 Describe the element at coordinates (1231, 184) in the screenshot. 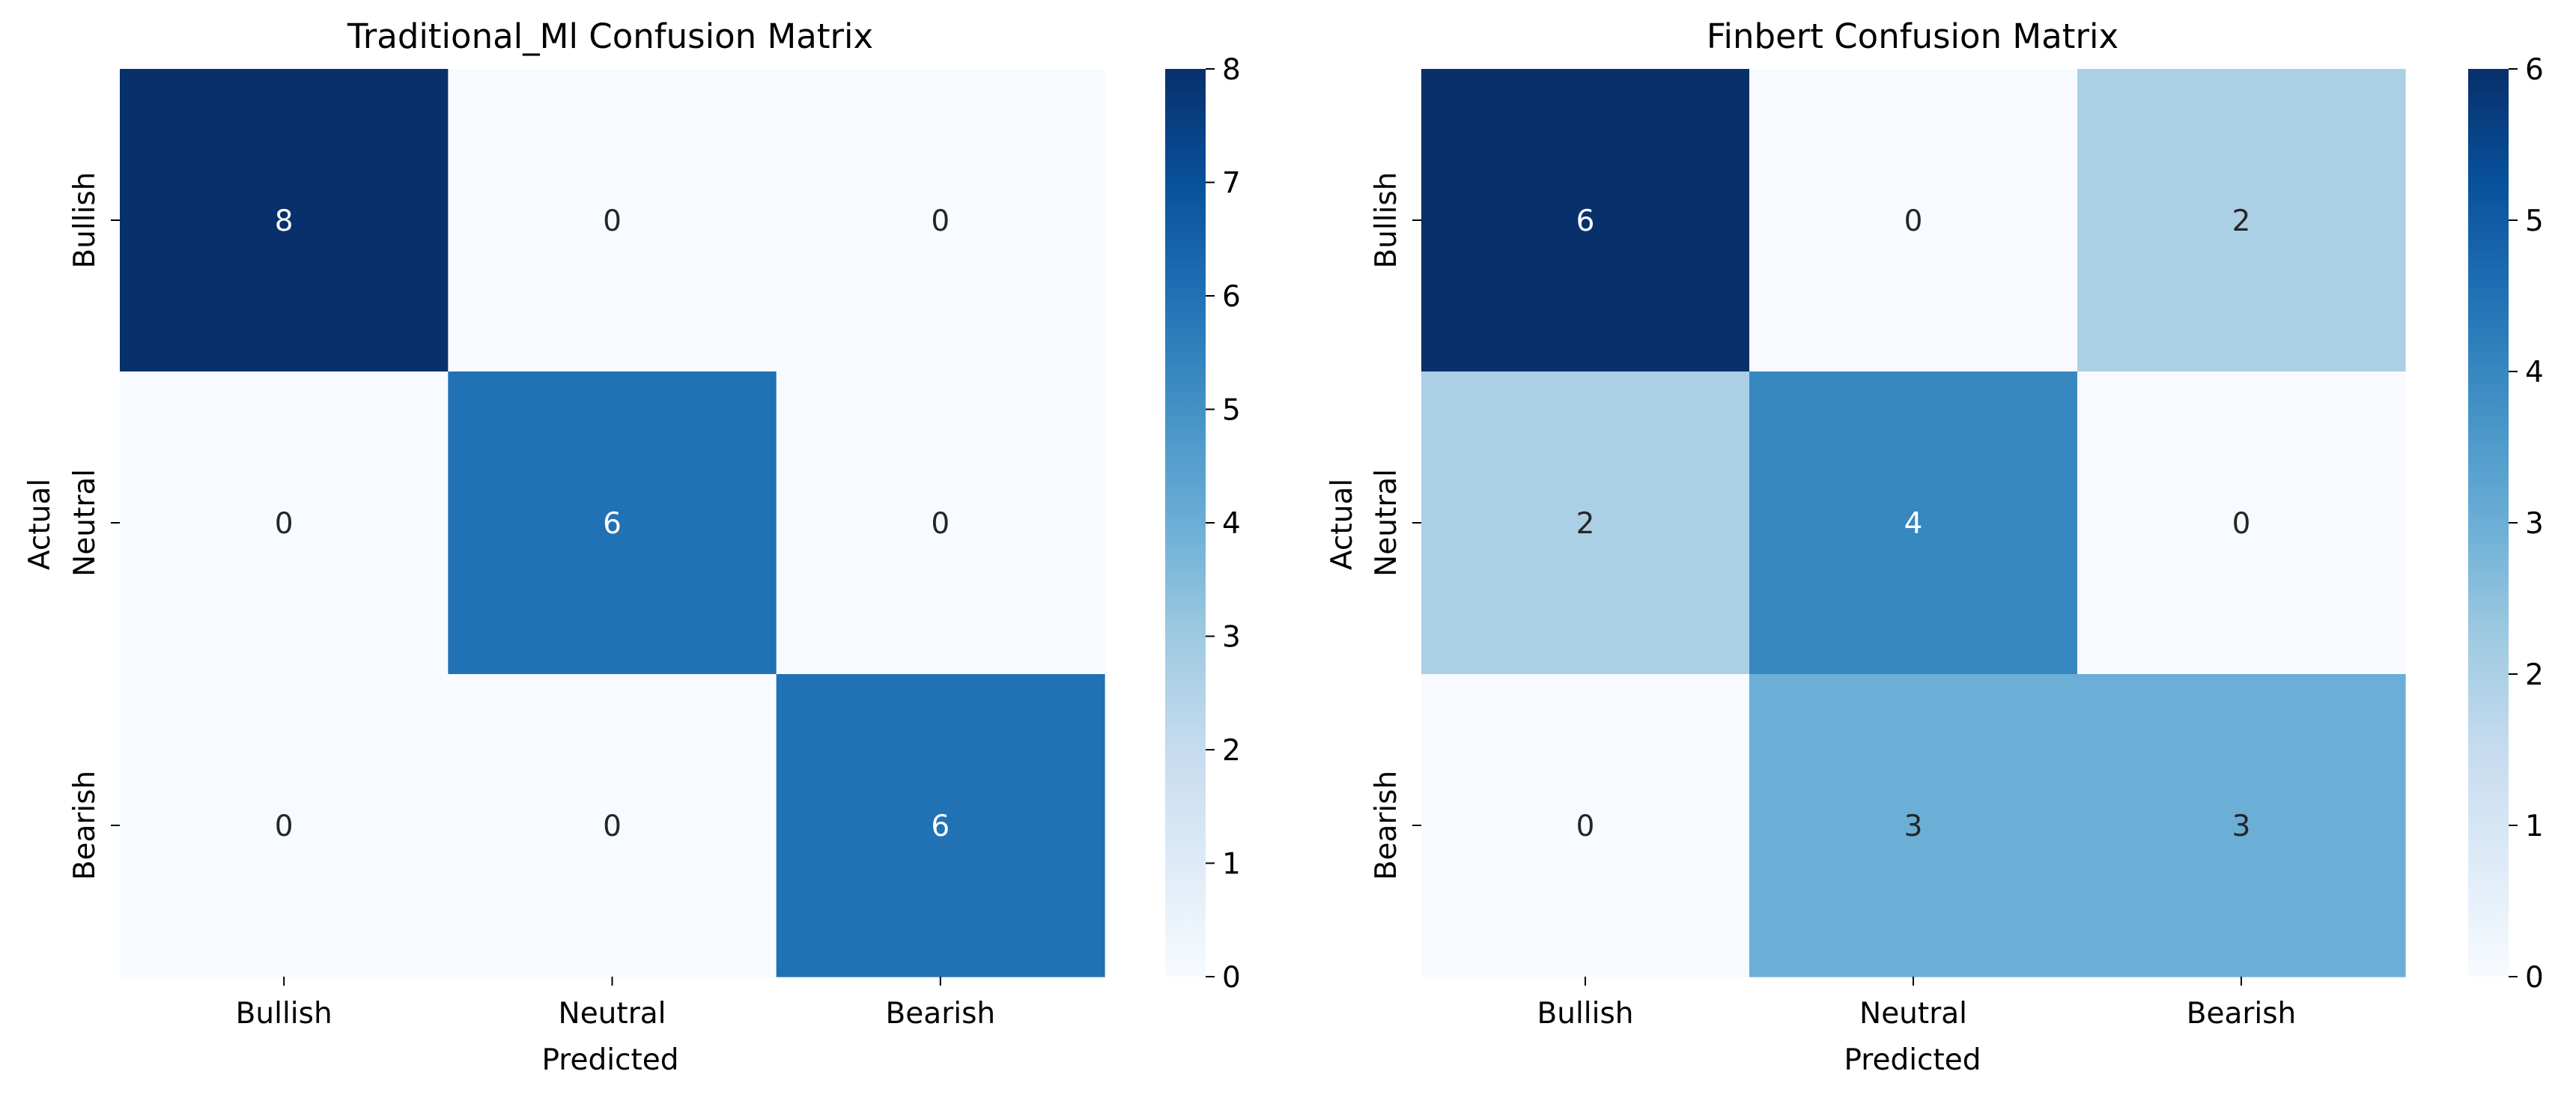

I see `colorbar-tick-label: 7` at that location.